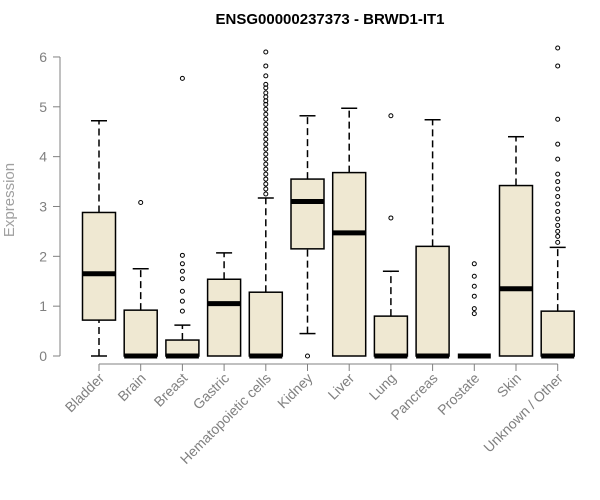  I want to click on x-tick-label: Prostate, so click(458, 394).